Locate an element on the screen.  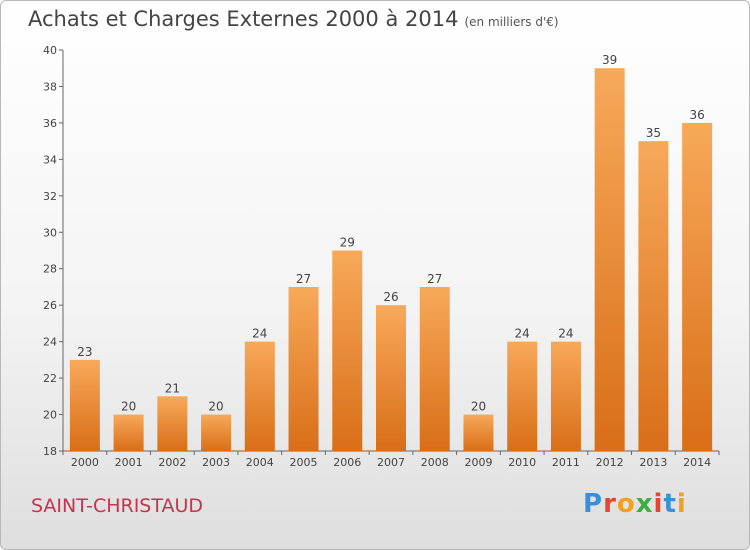
logo-letter: r is located at coordinates (610, 504).